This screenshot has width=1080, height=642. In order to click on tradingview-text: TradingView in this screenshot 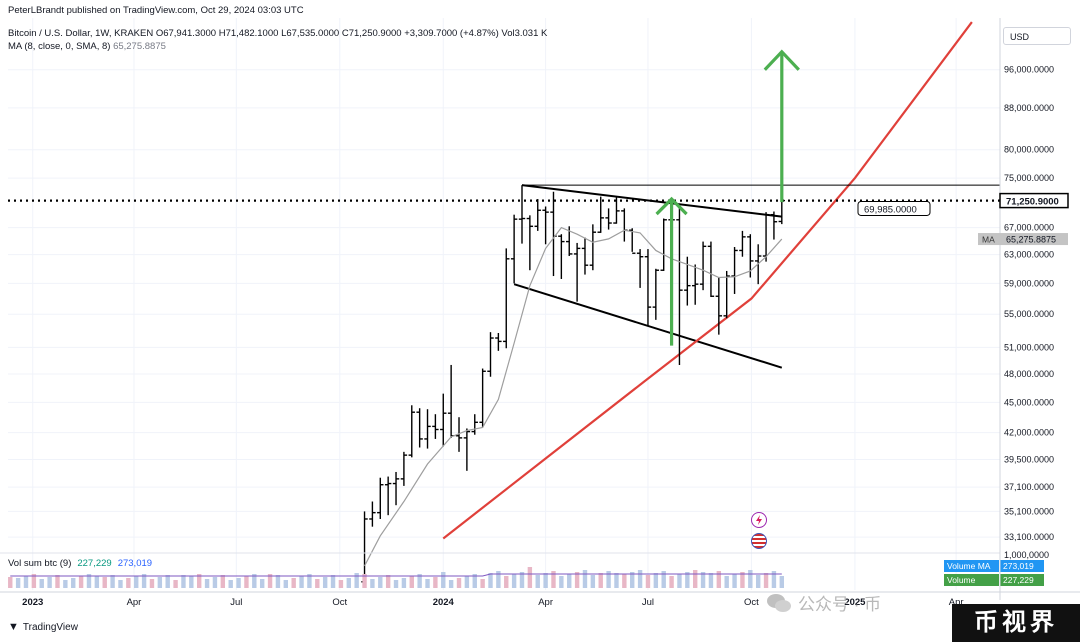, I will do `click(50, 627)`.